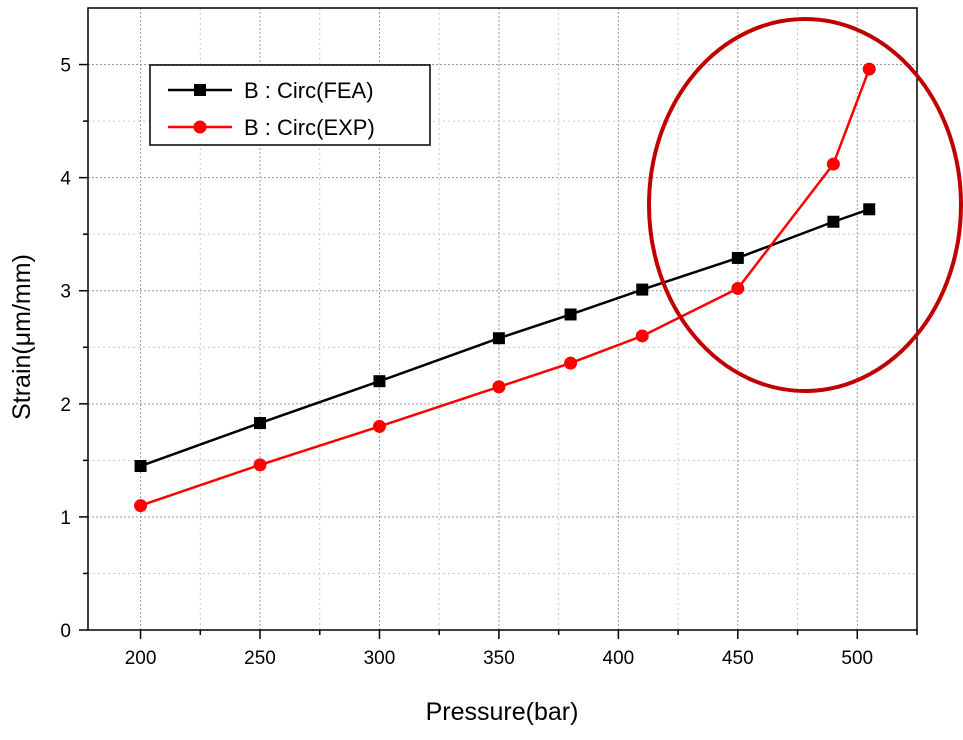  I want to click on x-axis-title: Pressure(bar), so click(502, 712).